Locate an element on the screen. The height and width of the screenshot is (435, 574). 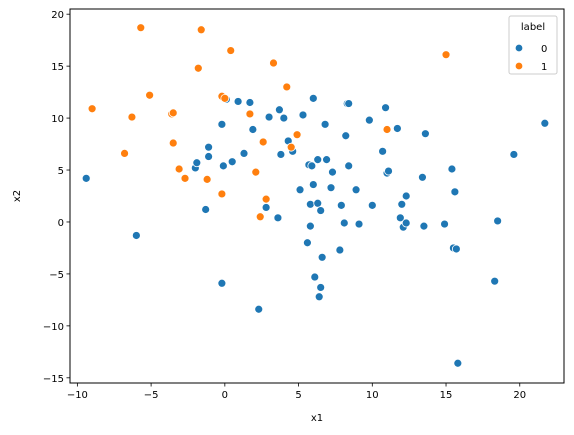
y-tick-label: 20 is located at coordinates (57, 15).